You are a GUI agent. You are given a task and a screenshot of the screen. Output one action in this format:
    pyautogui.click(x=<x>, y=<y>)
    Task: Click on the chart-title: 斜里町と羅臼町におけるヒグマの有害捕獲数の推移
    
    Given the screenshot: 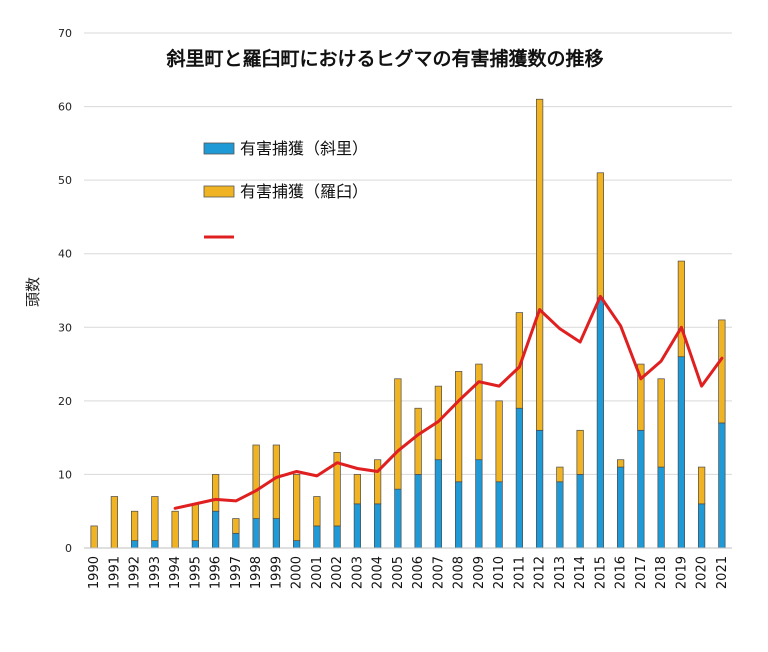 What is the action you would take?
    pyautogui.click(x=384, y=58)
    